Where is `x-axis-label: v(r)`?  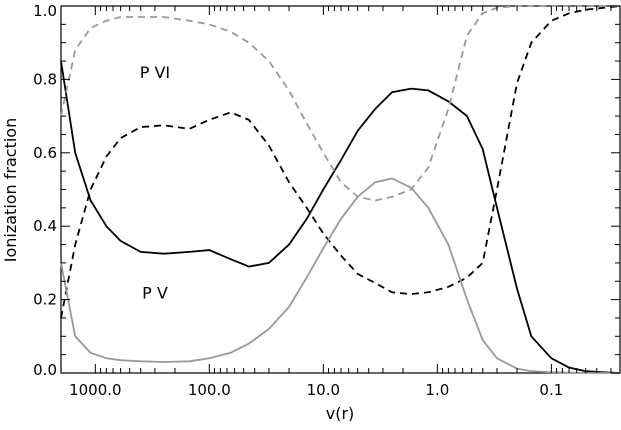
x-axis-label: v(r) is located at coordinates (340, 413).